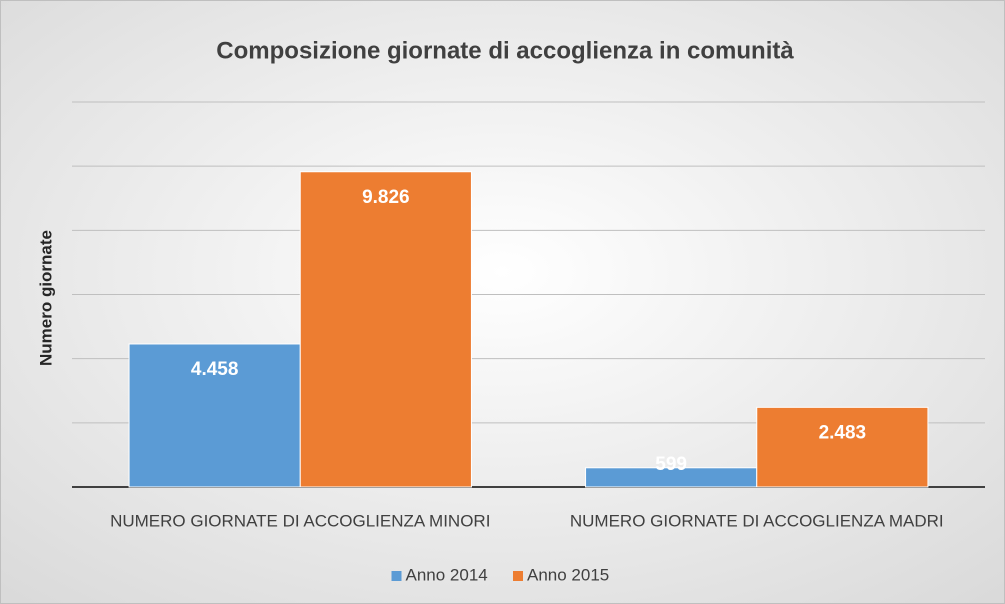 Image resolution: width=1005 pixels, height=604 pixels. Describe the element at coordinates (215, 369) in the screenshot. I see `data-label: 4.458` at that location.